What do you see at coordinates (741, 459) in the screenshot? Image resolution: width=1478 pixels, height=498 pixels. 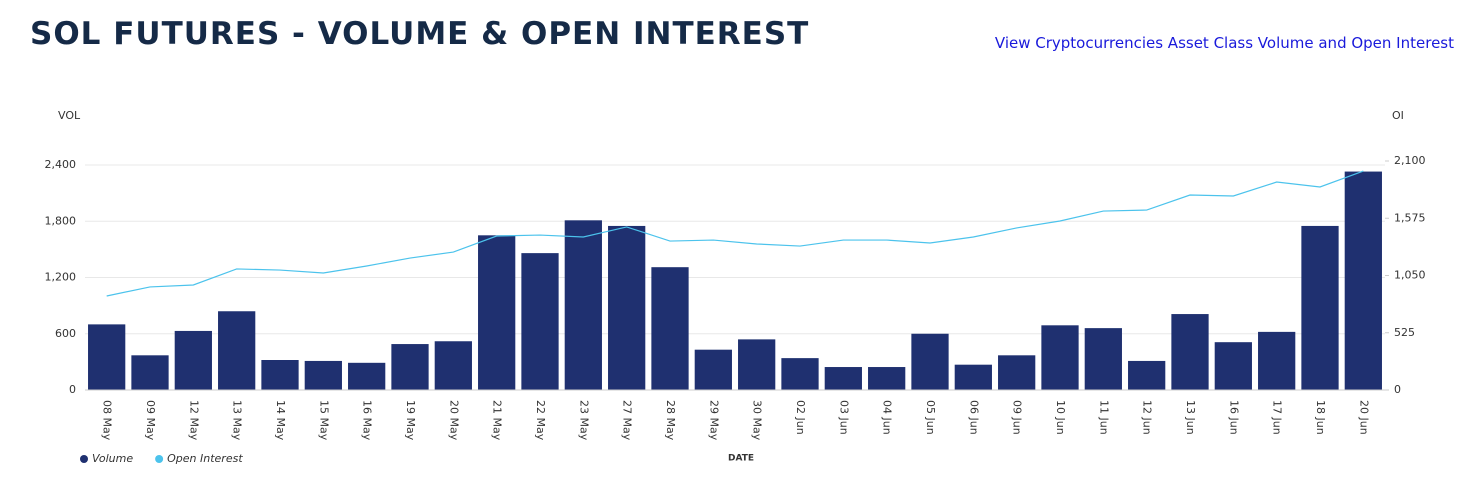 I see `x-axis-label: DATE` at bounding box center [741, 459].